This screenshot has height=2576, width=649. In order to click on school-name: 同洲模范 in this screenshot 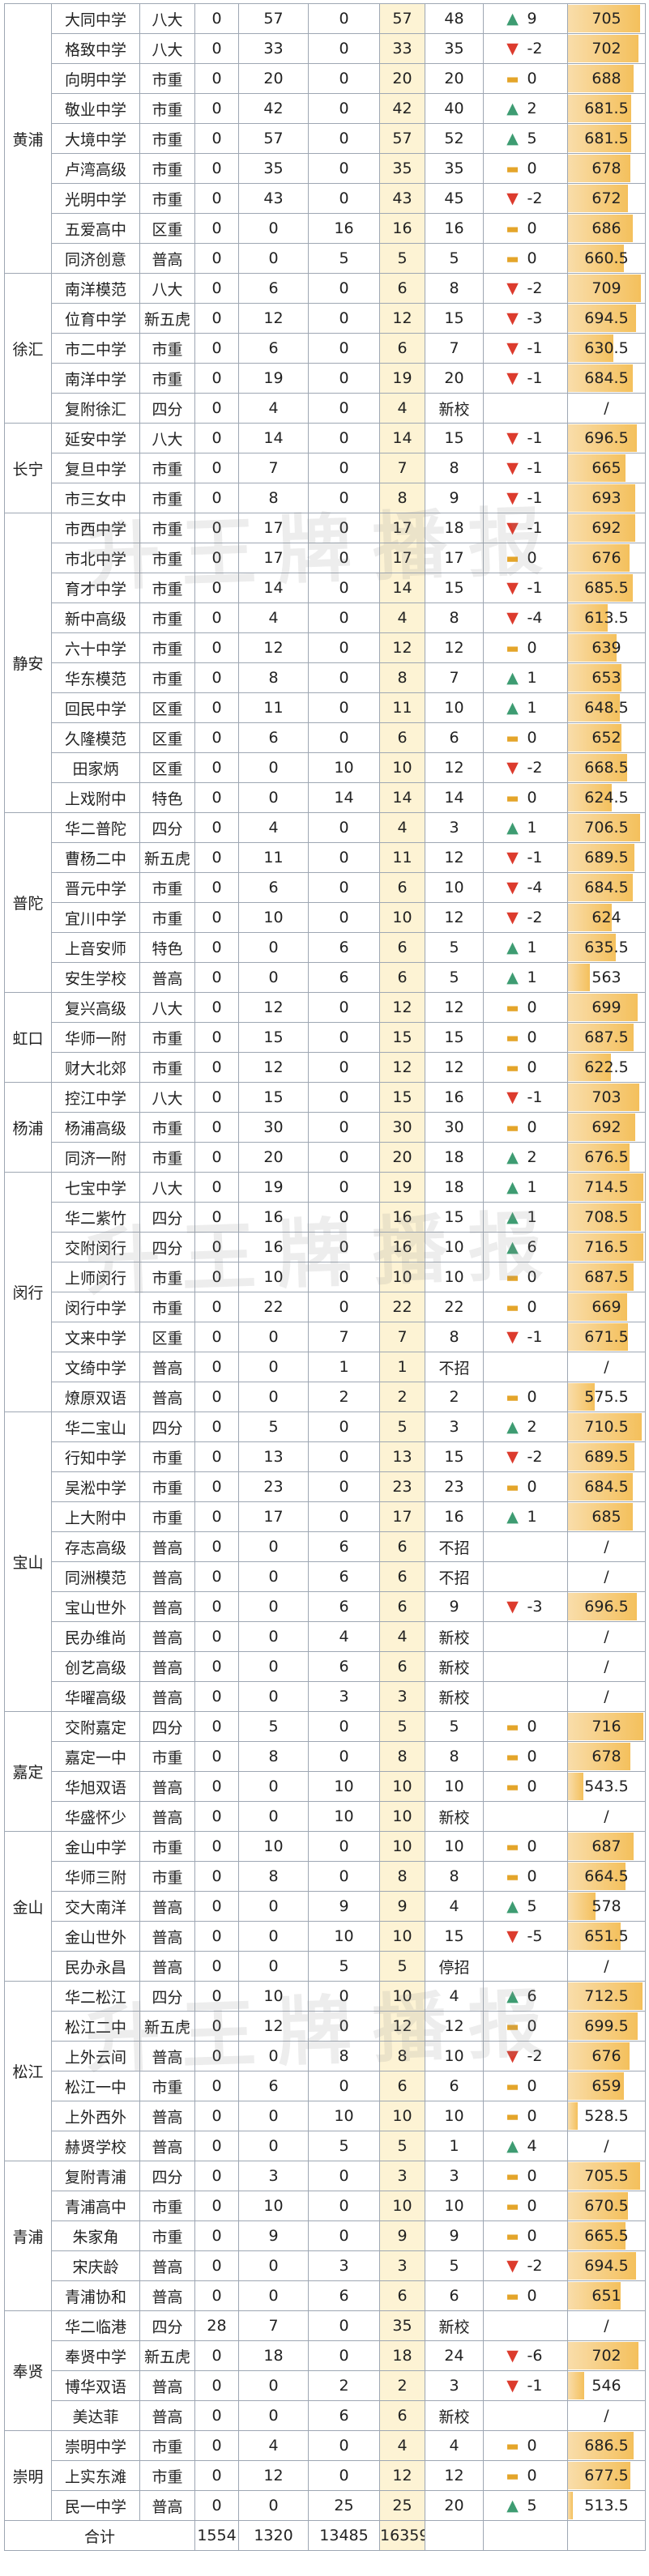, I will do `click(95, 1576)`.